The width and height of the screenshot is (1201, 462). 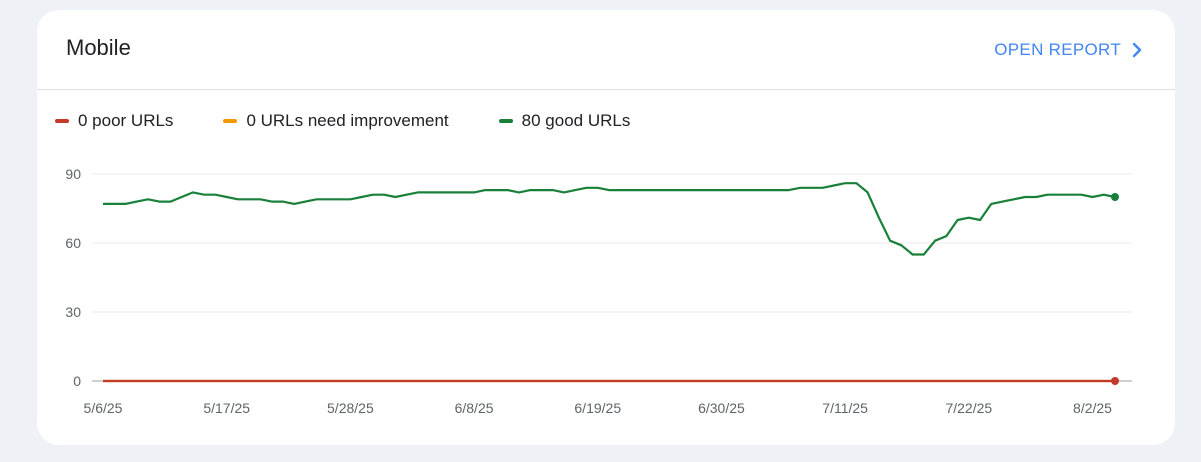 I want to click on x-tick-label: 6/8/25, so click(x=474, y=408).